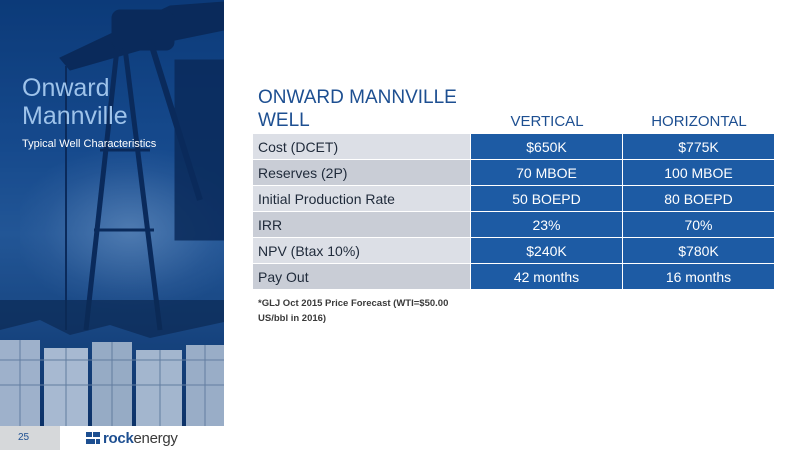 This screenshot has height=450, width=800. I want to click on vertical-value: 50 BOEPD, so click(546, 198).